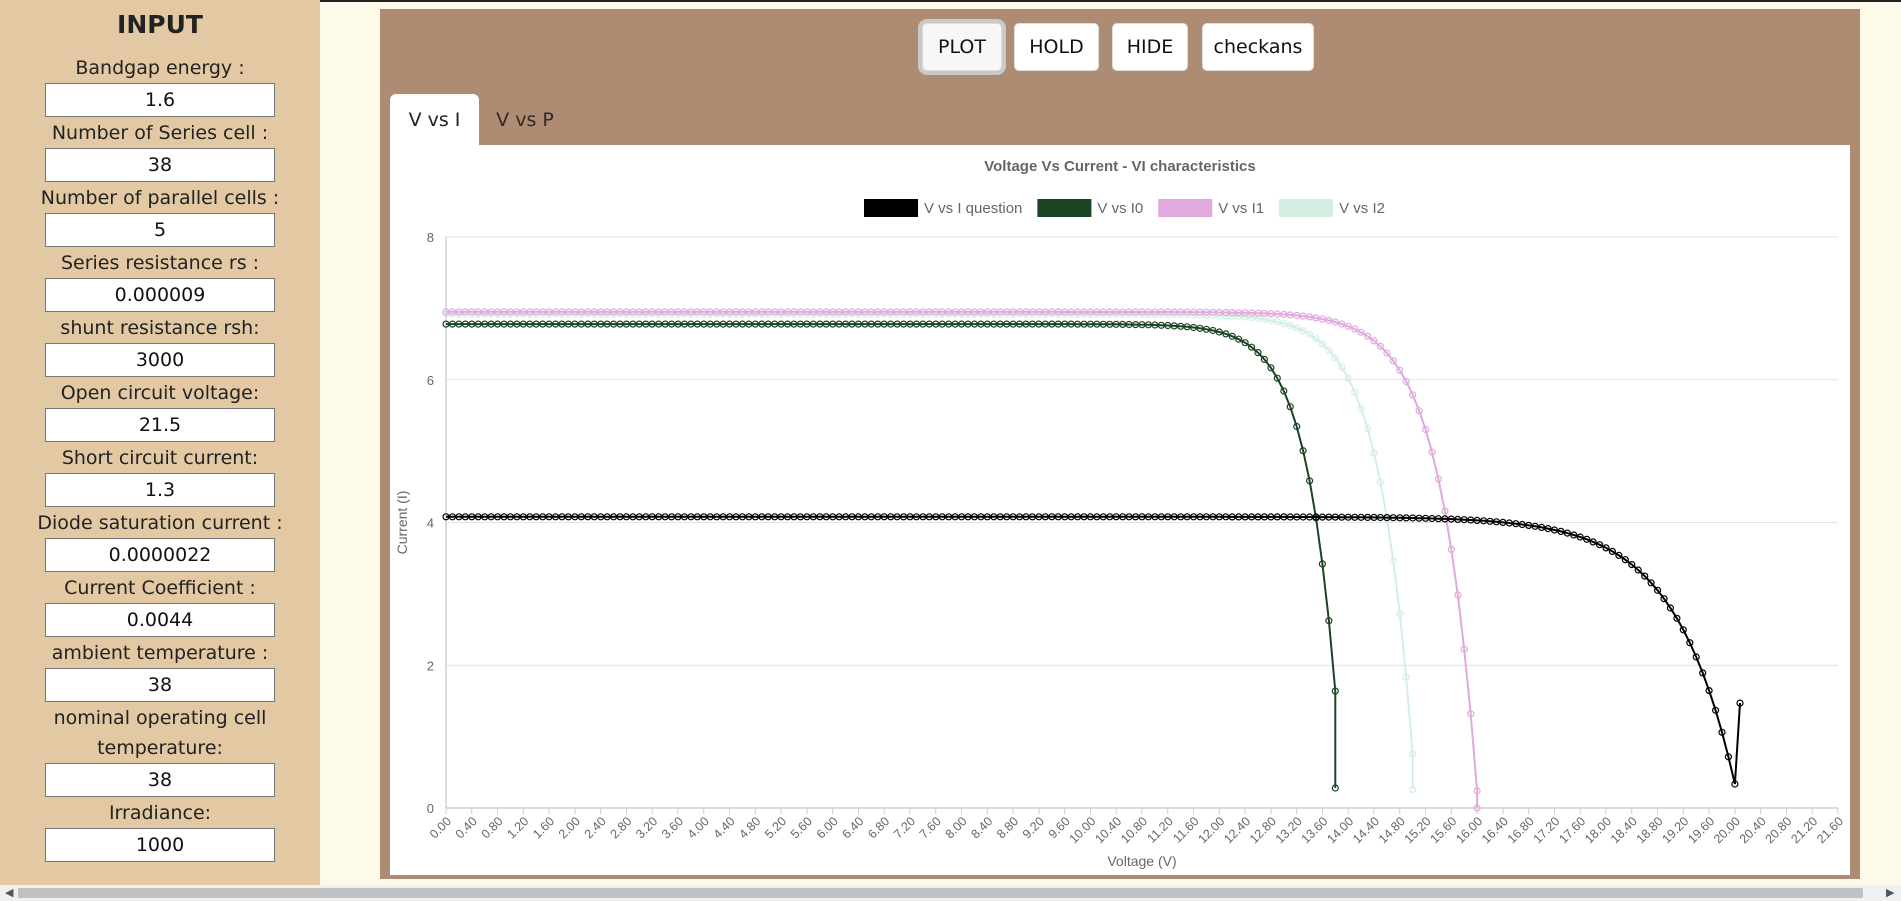  I want to click on y-tick-label: 4, so click(430, 523).